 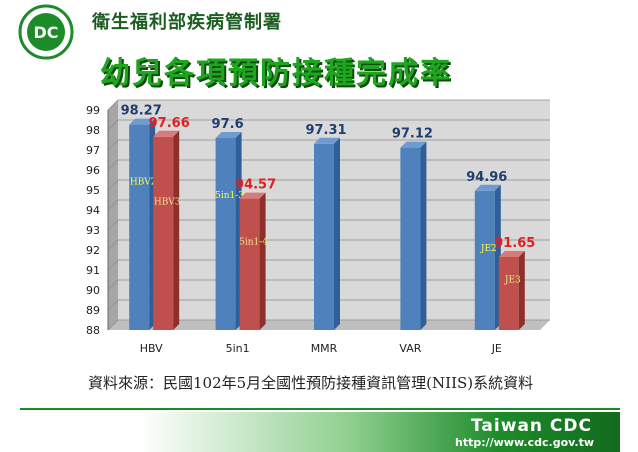 I want to click on bar-series-label: 5in1-3, so click(x=229, y=196).